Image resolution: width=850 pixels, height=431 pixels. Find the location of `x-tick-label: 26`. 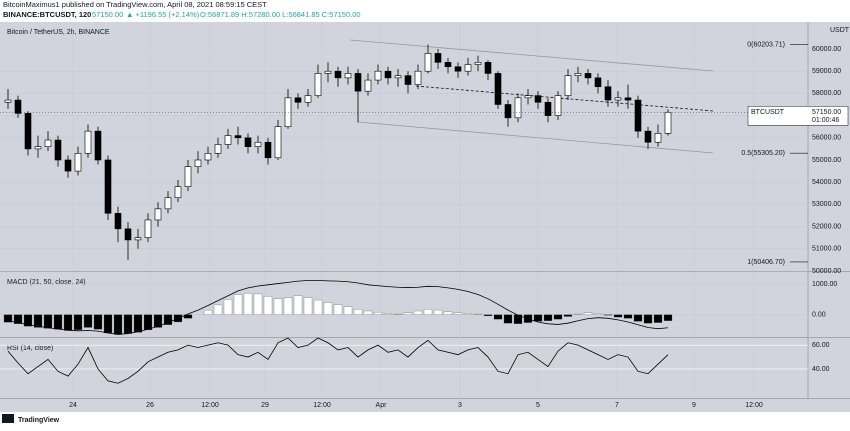

x-tick-label: 26 is located at coordinates (150, 405).